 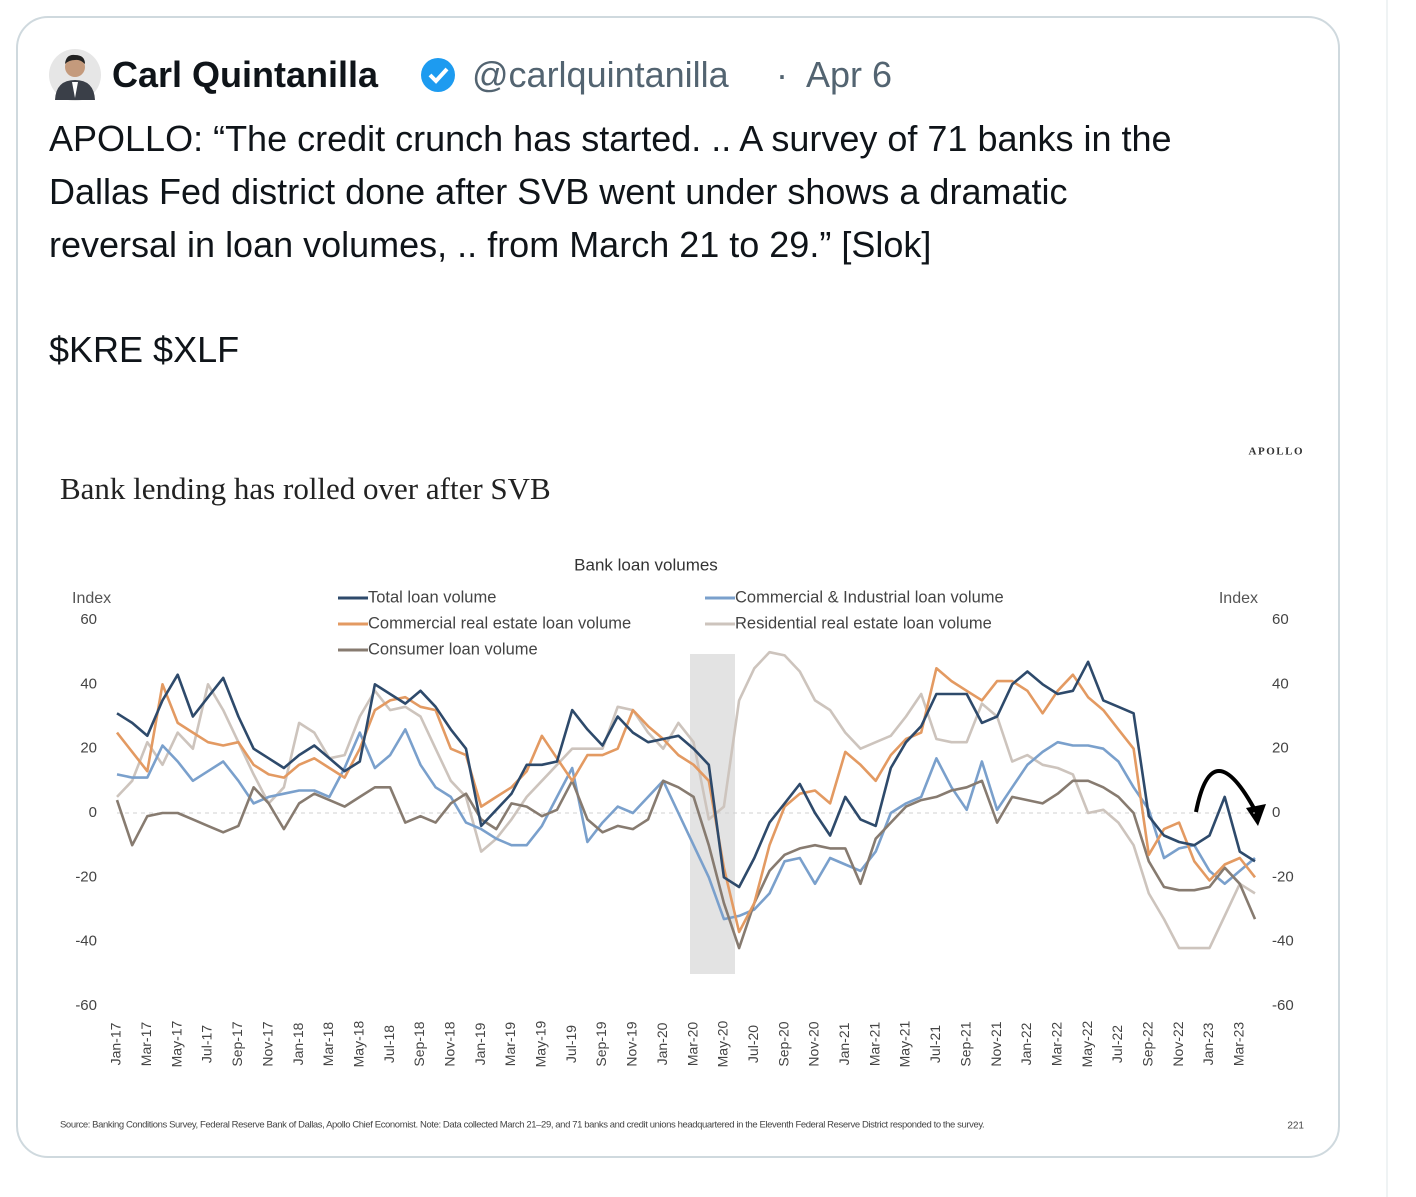 I want to click on y-tick-label: -60, so click(x=86, y=1005).